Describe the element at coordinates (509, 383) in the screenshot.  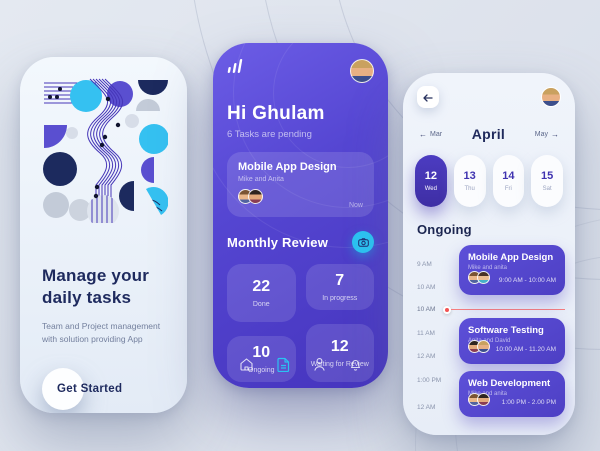
I see `event-title: Web Development` at that location.